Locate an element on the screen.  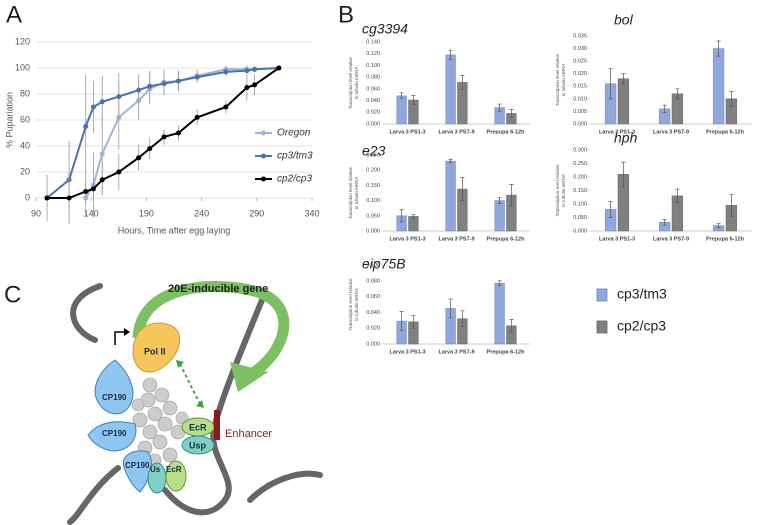
legend-marker is located at coordinates (263, 156).